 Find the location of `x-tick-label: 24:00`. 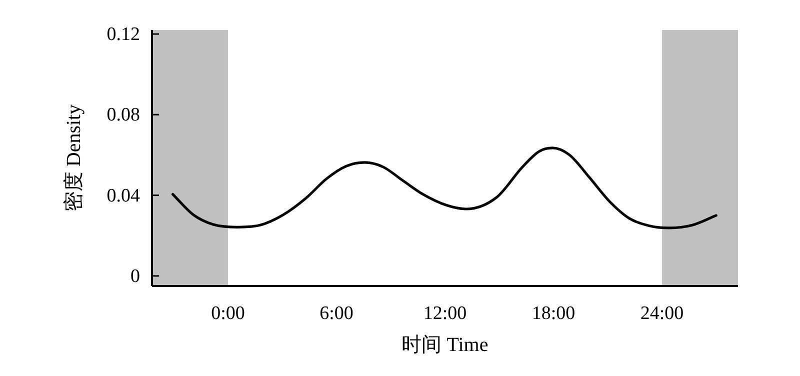

x-tick-label: 24:00 is located at coordinates (662, 313).